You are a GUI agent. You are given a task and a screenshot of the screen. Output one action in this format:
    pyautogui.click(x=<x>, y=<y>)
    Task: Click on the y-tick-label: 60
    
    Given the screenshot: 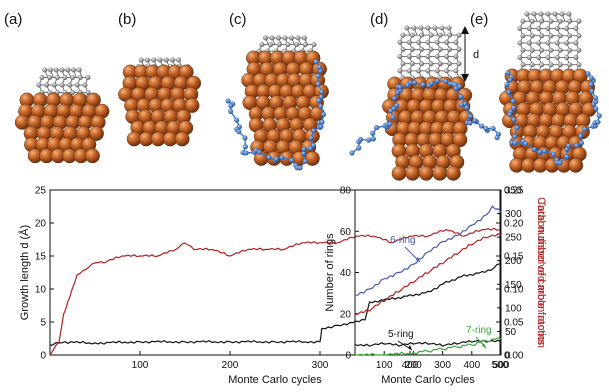 What is the action you would take?
    pyautogui.click(x=346, y=232)
    